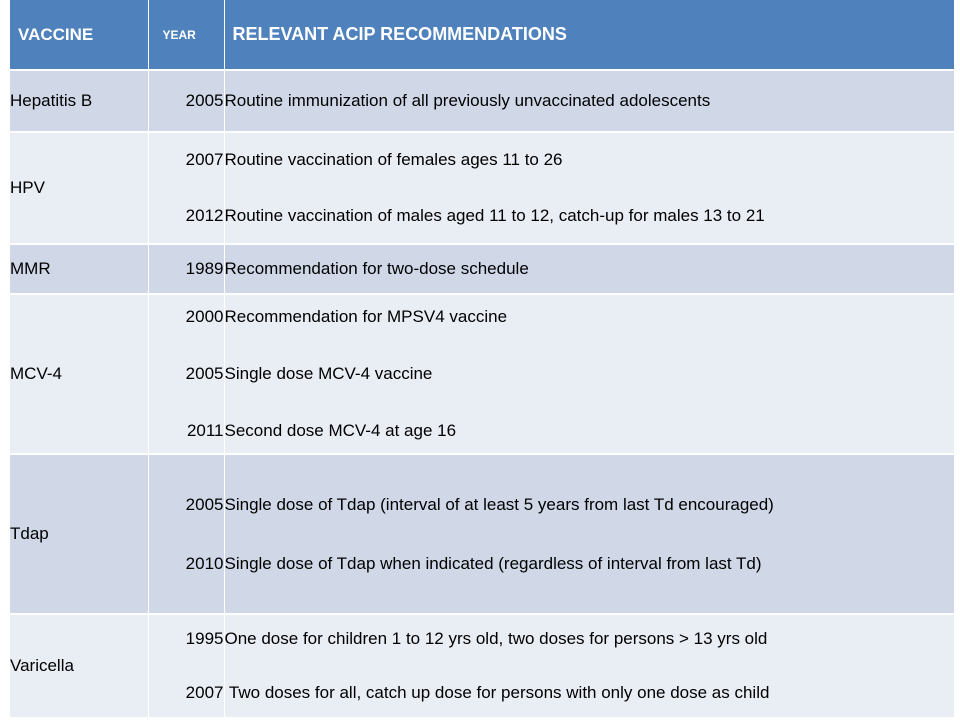 The image size is (960, 720). Describe the element at coordinates (588, 269) in the screenshot. I see `recommendation-cell: Recommendation for two-dose schedule` at that location.